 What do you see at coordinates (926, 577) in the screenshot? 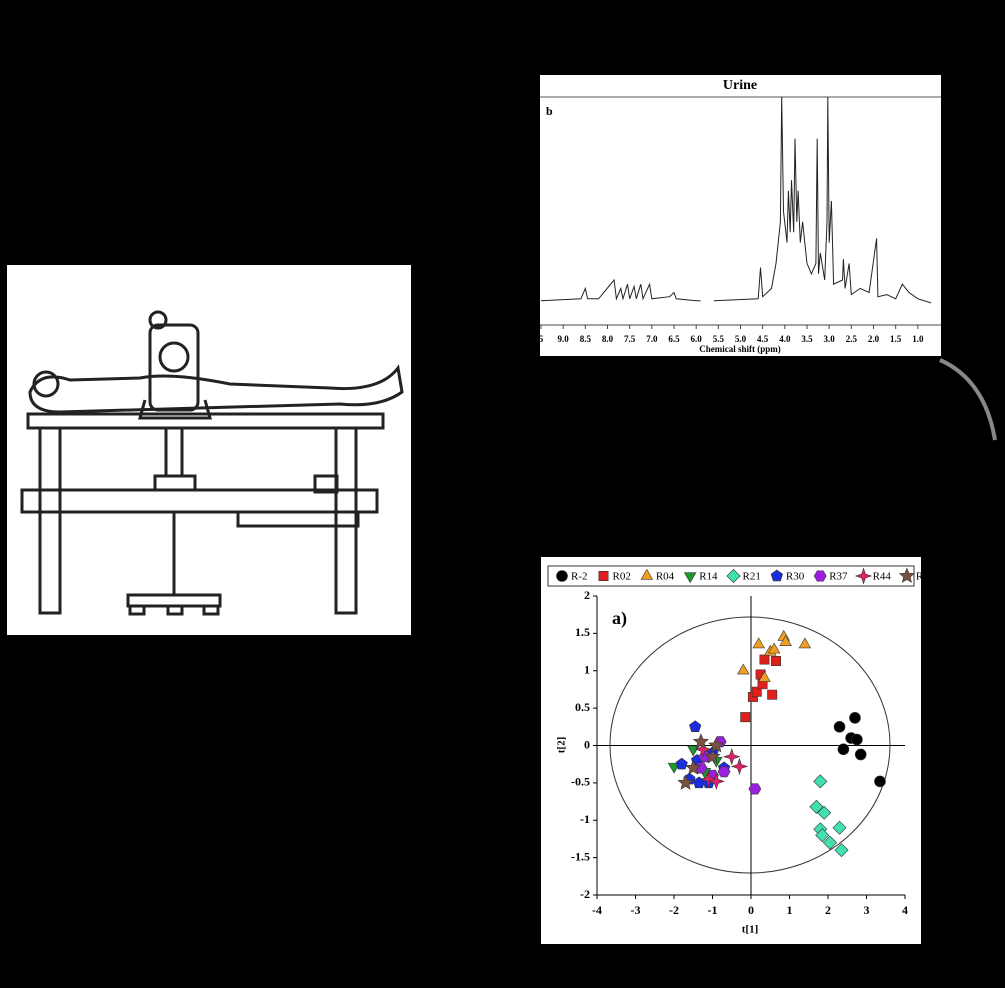
I see `legend-label: R+7` at bounding box center [926, 577].